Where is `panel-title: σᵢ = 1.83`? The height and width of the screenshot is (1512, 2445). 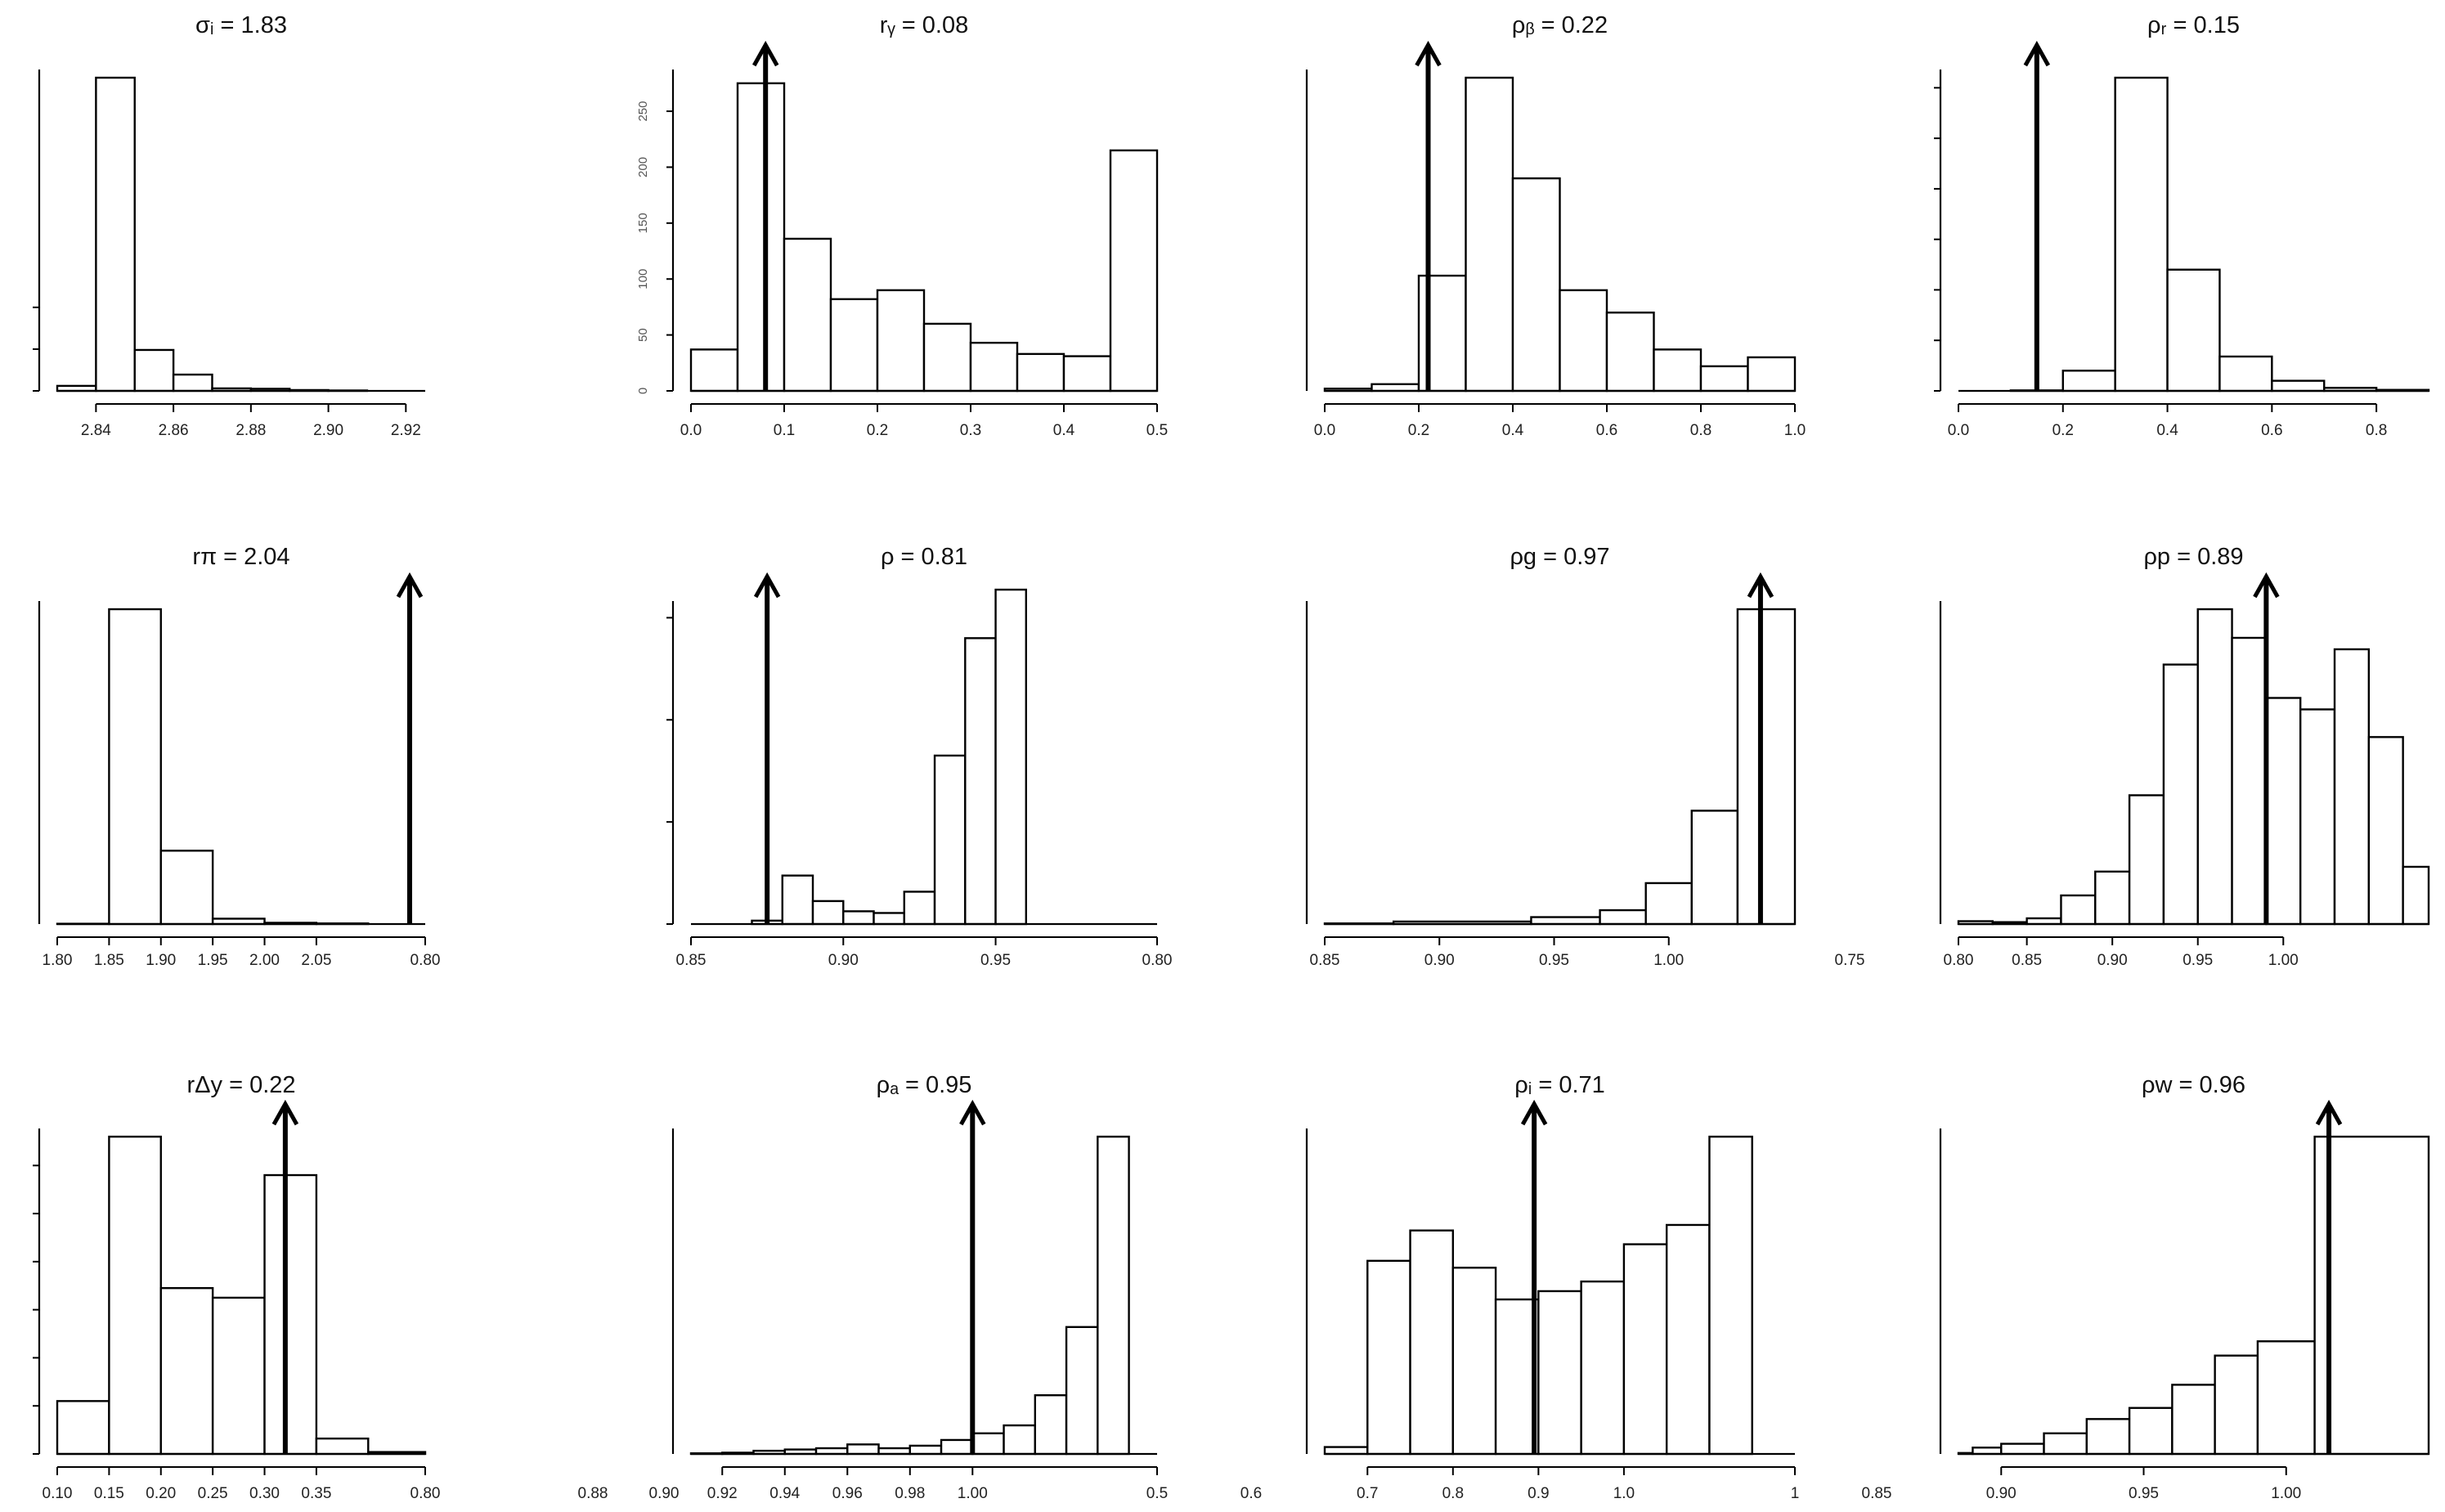 panel-title: σᵢ = 1.83 is located at coordinates (241, 25).